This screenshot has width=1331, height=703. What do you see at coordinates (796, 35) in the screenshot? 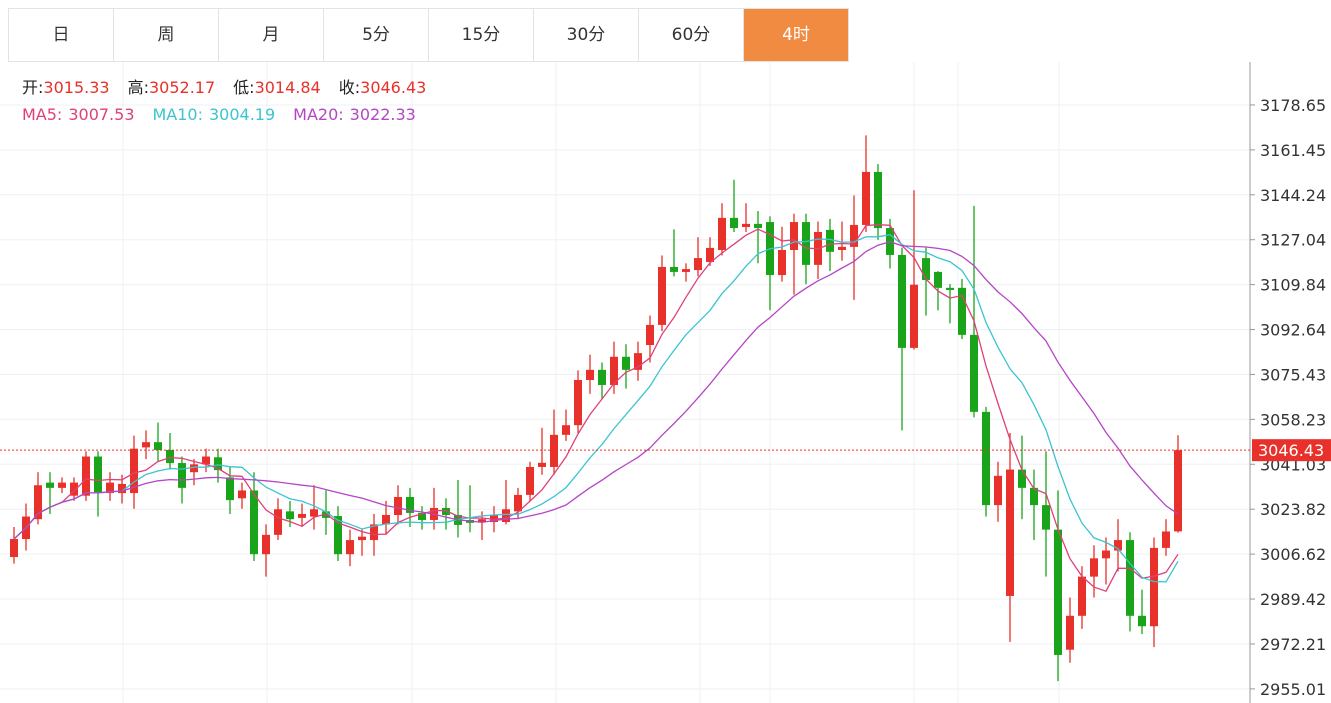
I see `period-tab: 4时` at bounding box center [796, 35].